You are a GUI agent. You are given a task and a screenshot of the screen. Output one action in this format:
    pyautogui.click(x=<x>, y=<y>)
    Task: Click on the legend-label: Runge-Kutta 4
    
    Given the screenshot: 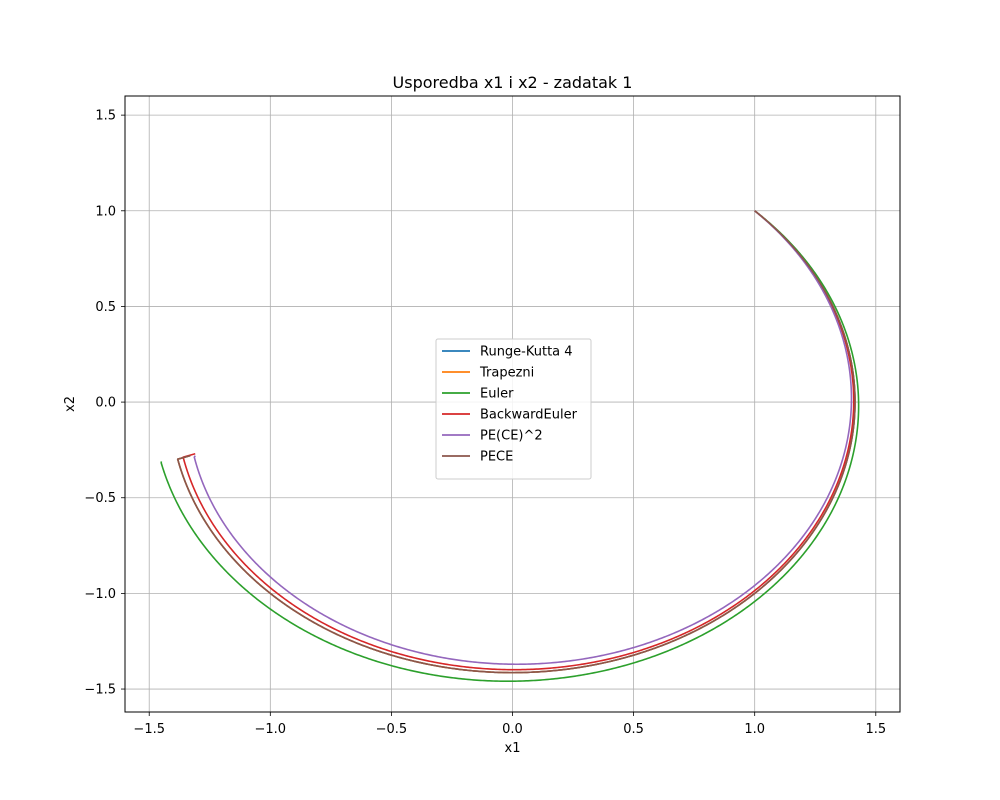 What is the action you would take?
    pyautogui.click(x=526, y=352)
    